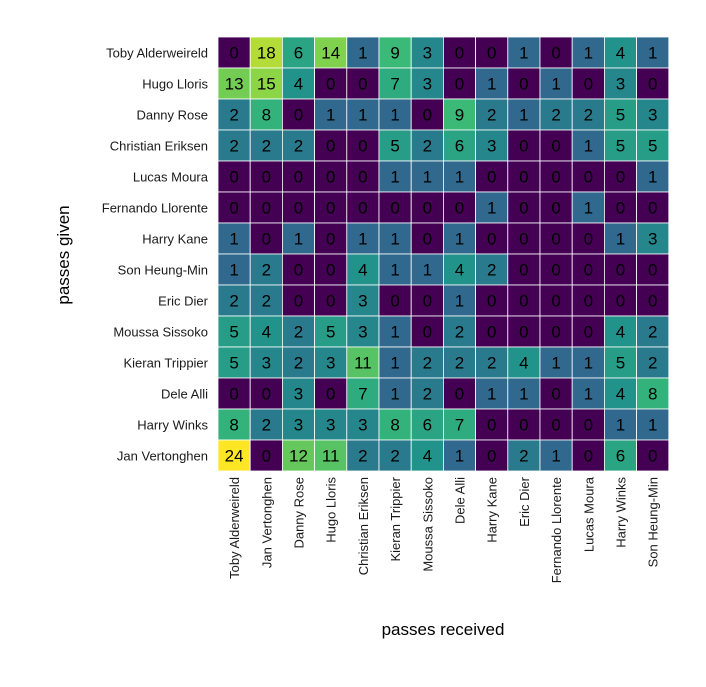 The width and height of the screenshot is (706, 687). Describe the element at coordinates (234, 456) in the screenshot. I see `heatmap-cell-value: 24` at that location.